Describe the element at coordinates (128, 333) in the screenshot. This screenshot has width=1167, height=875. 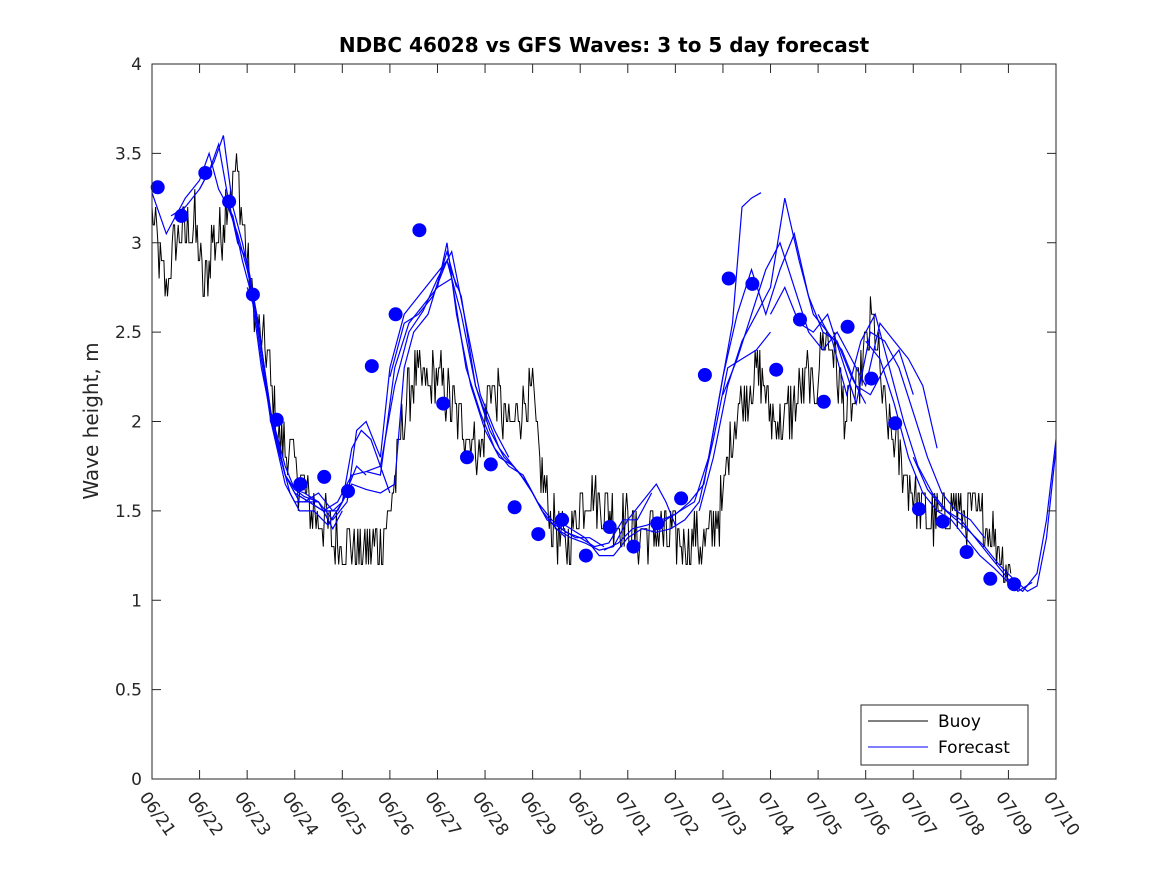
I see `y-tick-label: 2.5` at that location.